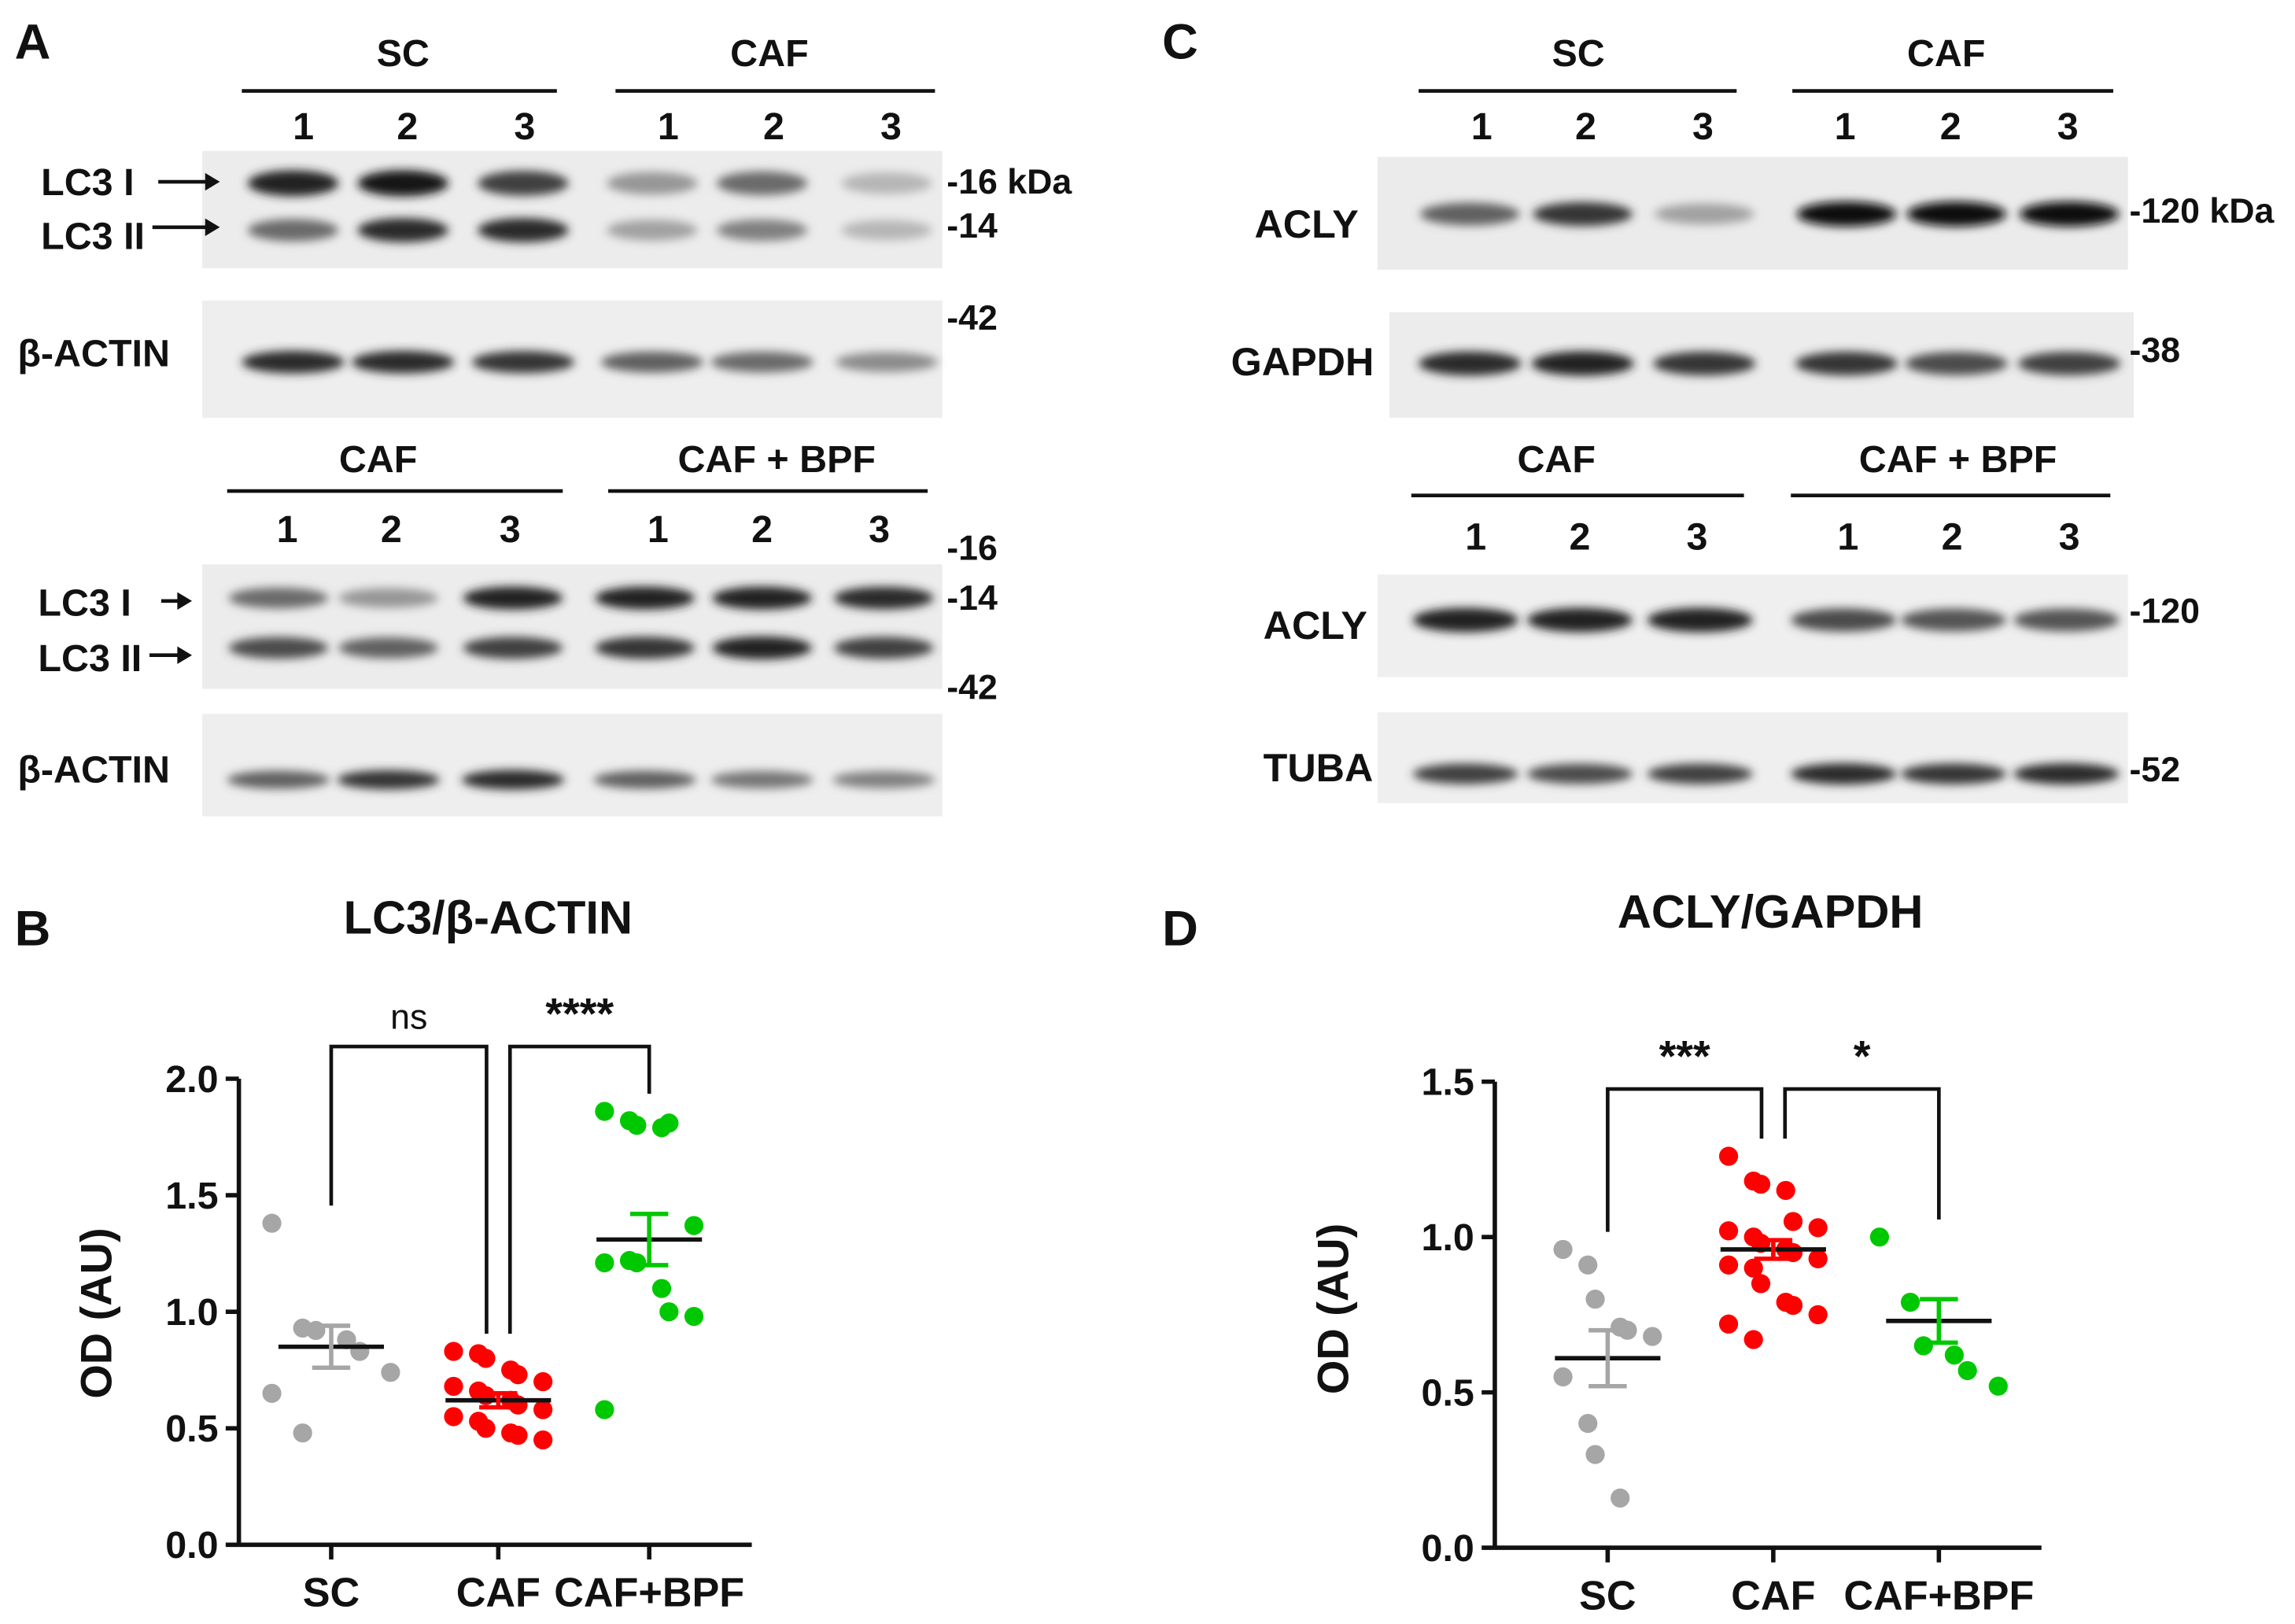 The height and width of the screenshot is (1624, 2295). Describe the element at coordinates (90, 658) in the screenshot. I see `band-label-lc3-ii: LC3 II` at that location.